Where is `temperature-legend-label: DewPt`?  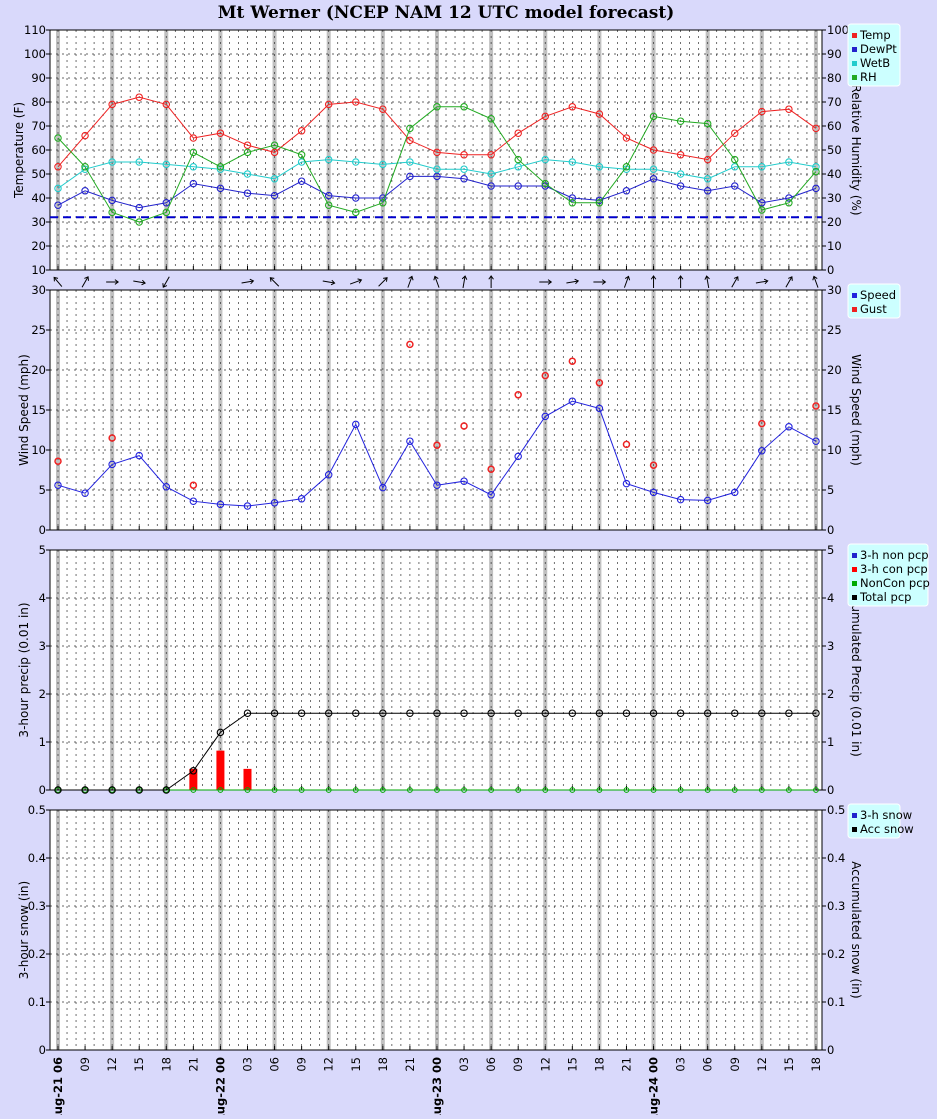 temperature-legend-label: DewPt is located at coordinates (878, 49).